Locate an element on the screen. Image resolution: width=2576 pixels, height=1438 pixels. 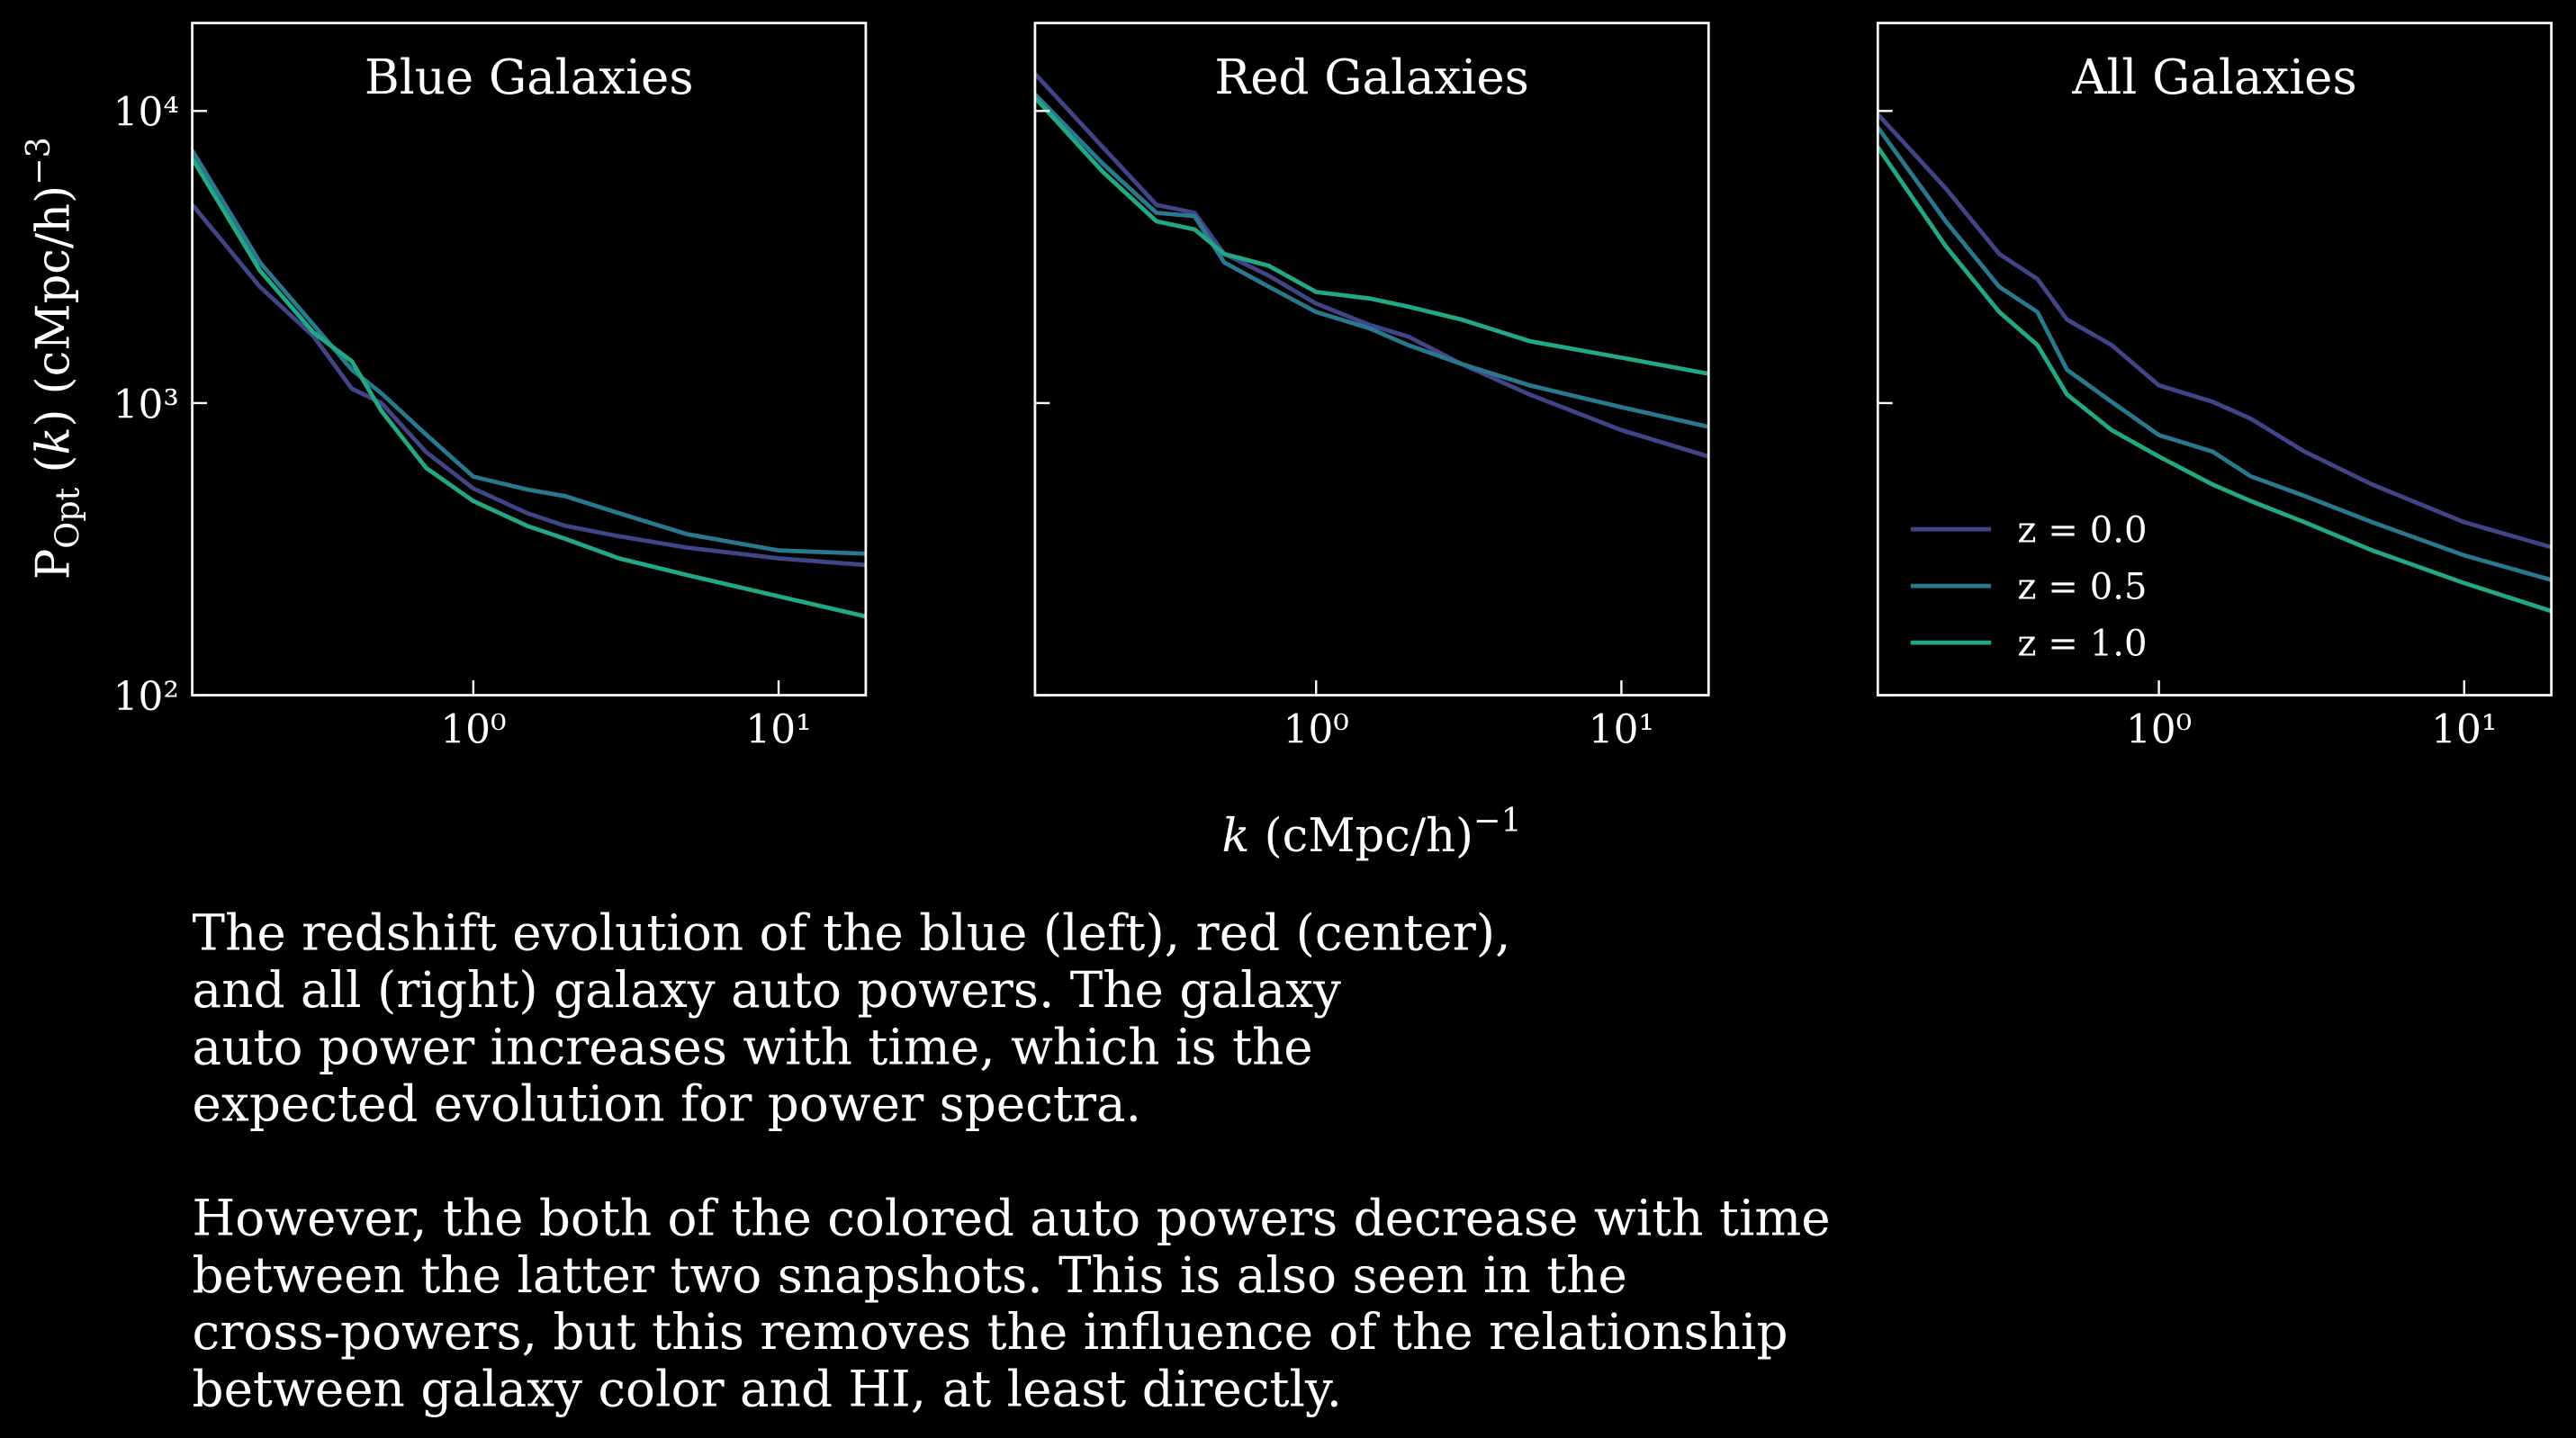
y-tick-label: 10⁴ is located at coordinates (146, 113).